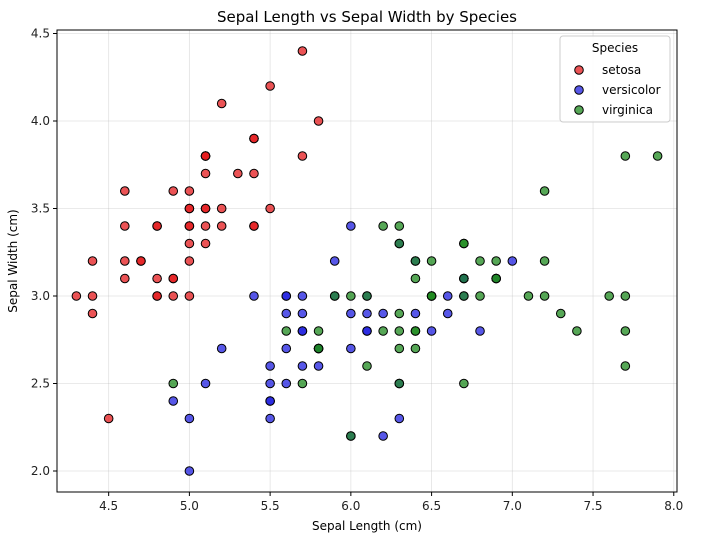 The image size is (701, 544). I want to click on y-tick-label: 4.0, so click(40, 121).